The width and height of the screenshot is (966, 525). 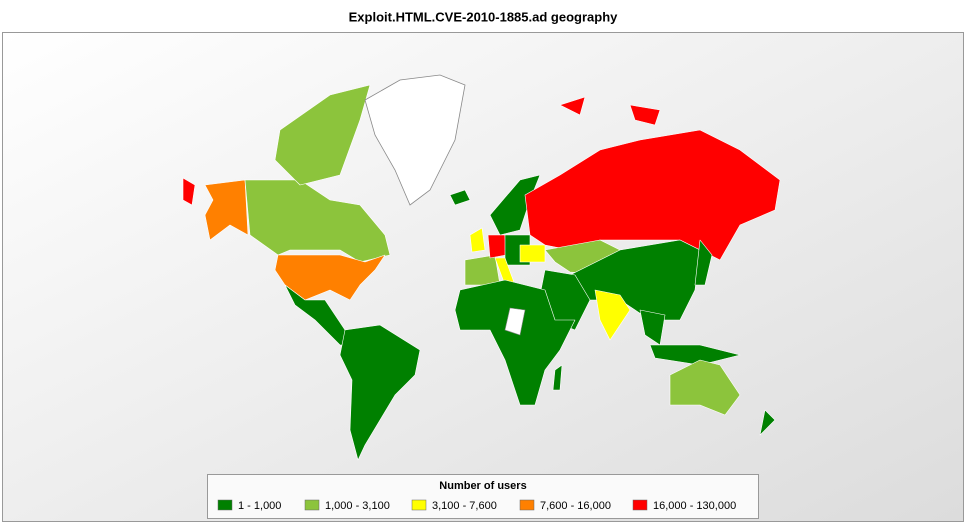 I want to click on legend-label: 1,000 - 3,100, so click(x=357, y=506).